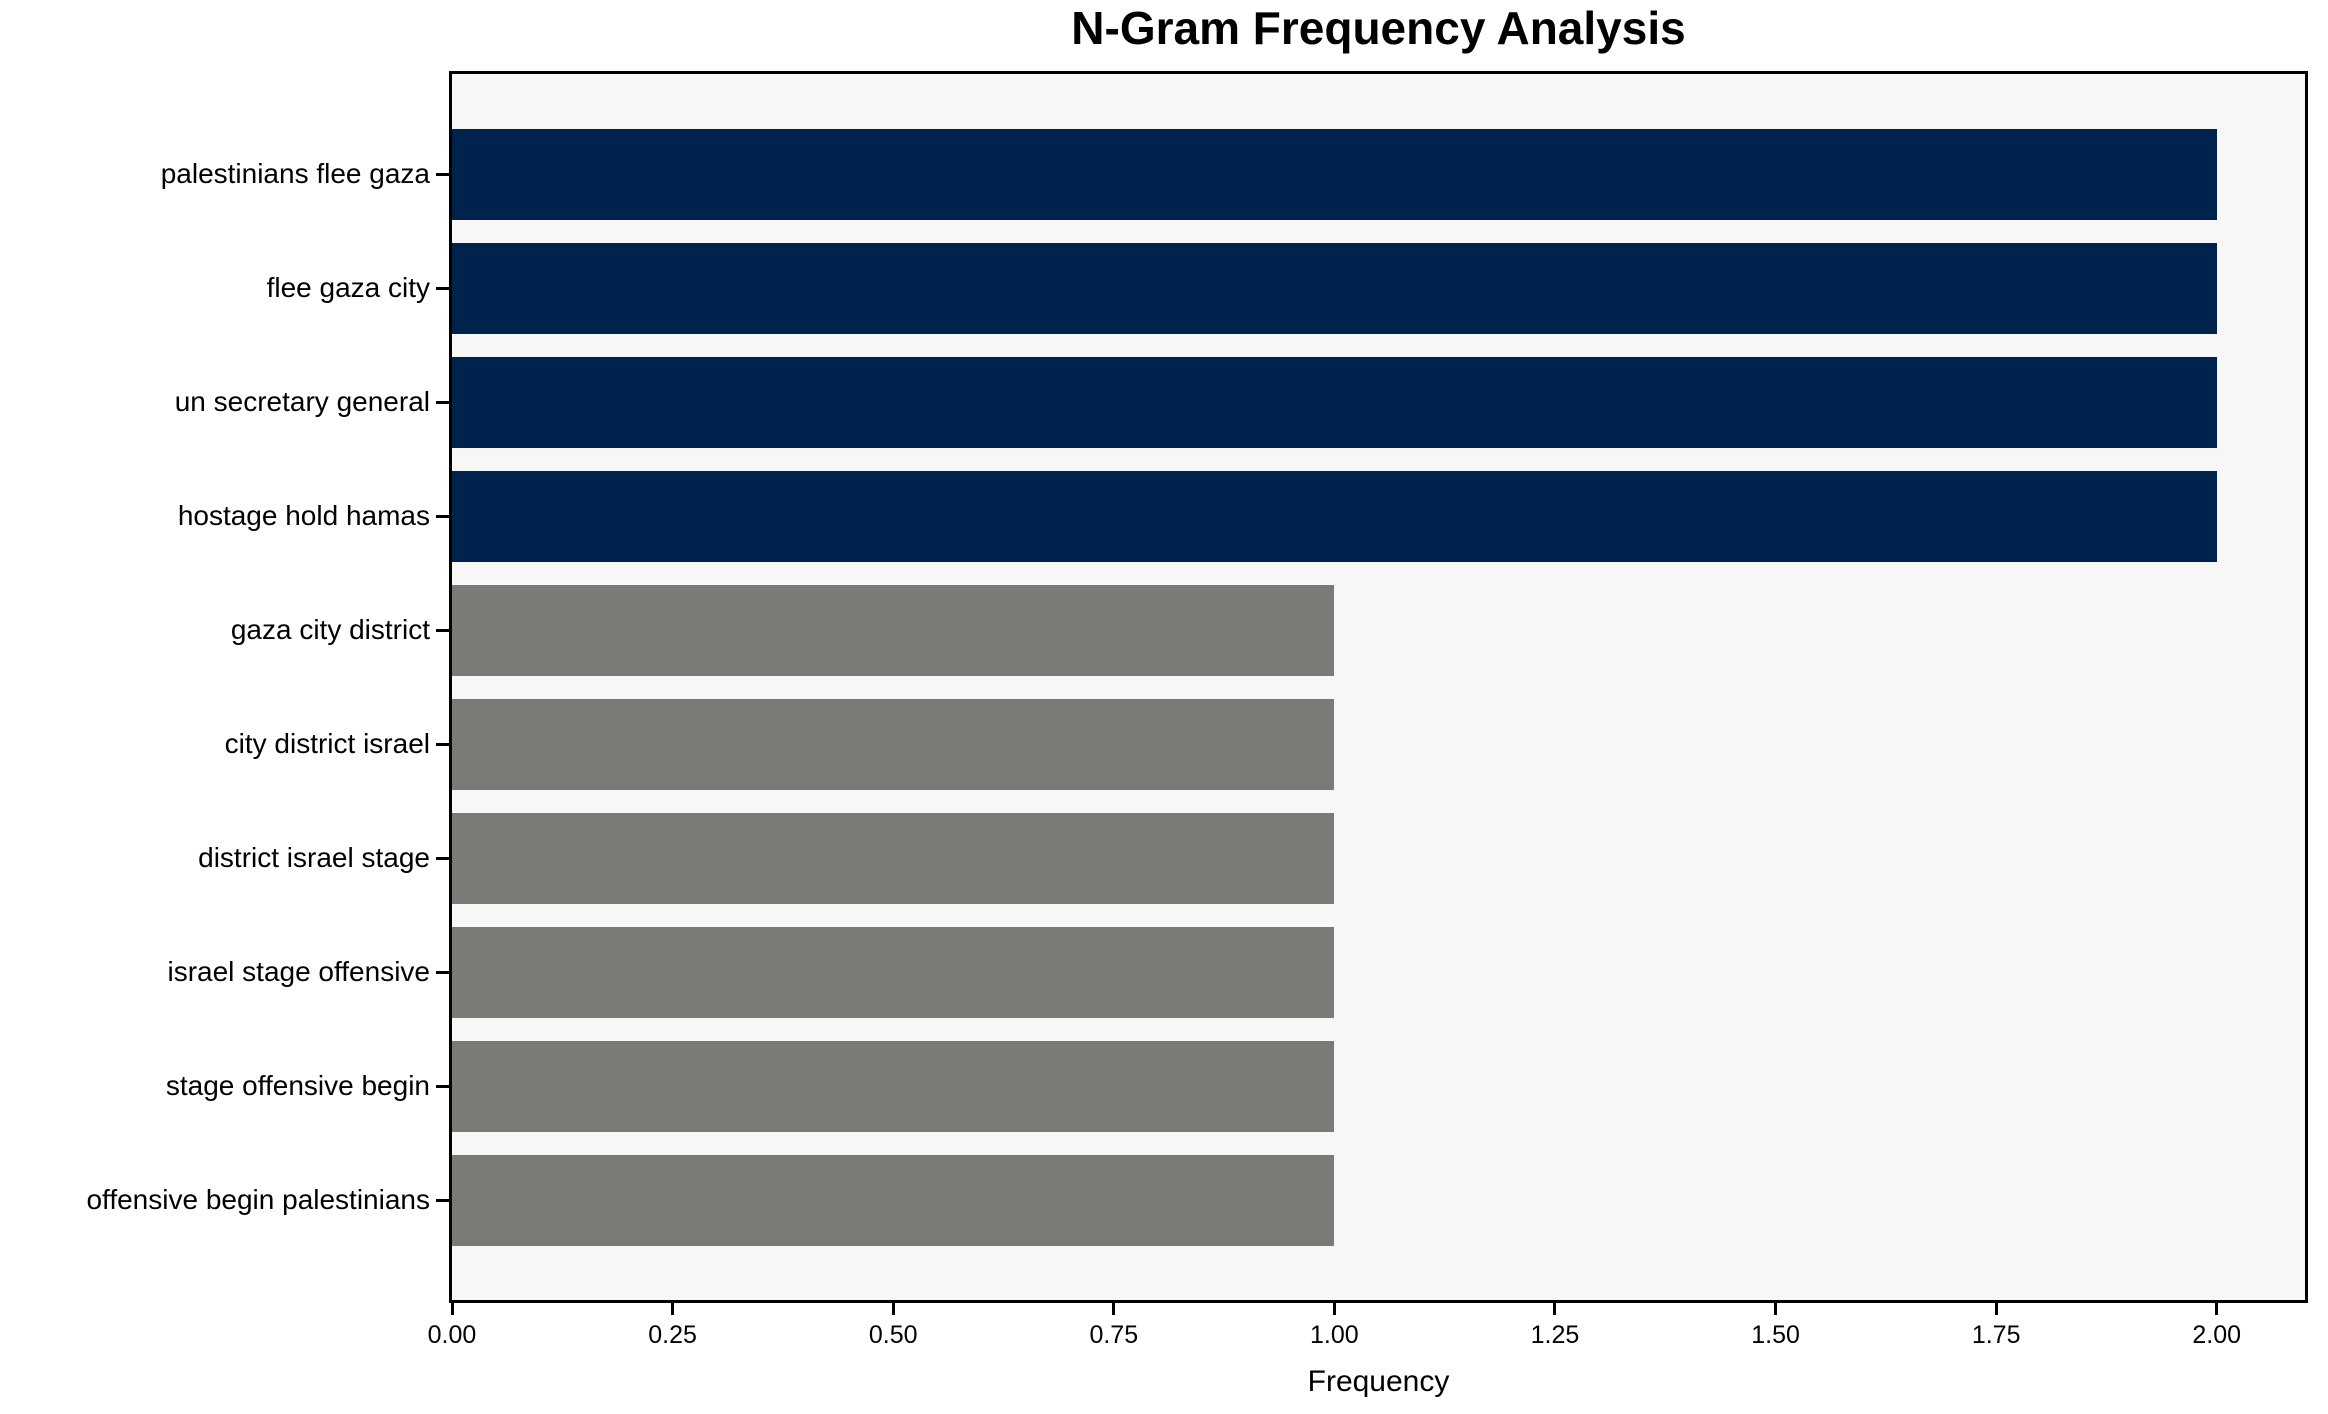 The image size is (2328, 1414). Describe the element at coordinates (295, 173) in the screenshot. I see `y-tick-label: palestinians flee gaza` at that location.